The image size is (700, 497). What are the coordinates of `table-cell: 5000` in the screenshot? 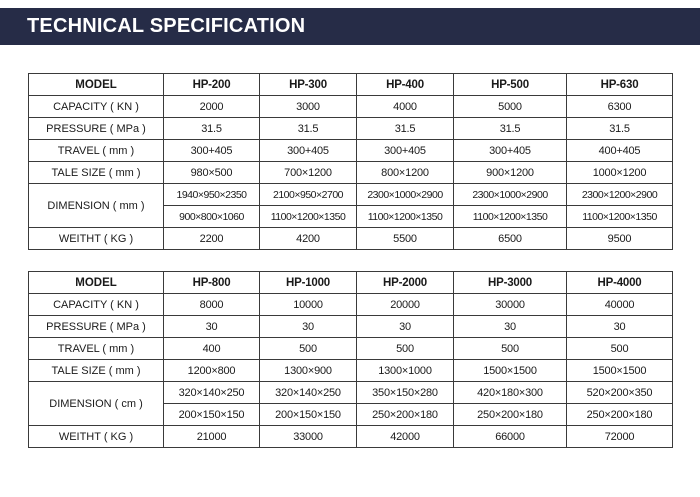 It's located at (510, 106).